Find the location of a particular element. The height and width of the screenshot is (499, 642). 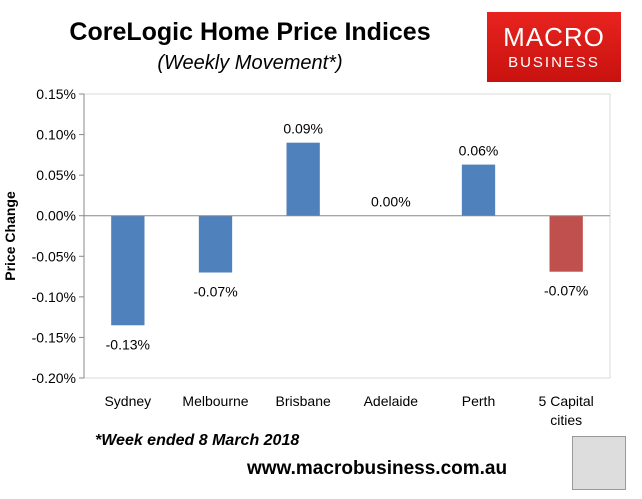

x-tick-label: Brisbane is located at coordinates (303, 401).